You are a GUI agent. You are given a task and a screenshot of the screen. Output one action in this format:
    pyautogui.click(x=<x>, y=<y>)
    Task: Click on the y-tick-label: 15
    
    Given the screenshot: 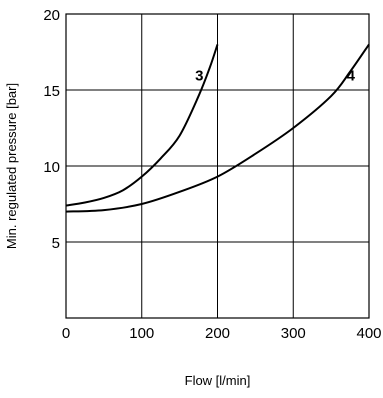 What is the action you would take?
    pyautogui.click(x=51, y=91)
    